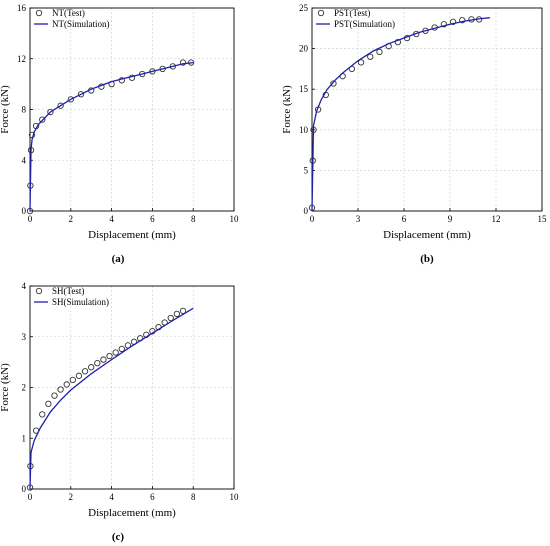 This screenshot has height=546, width=550. I want to click on y-tick-label: 15, so click(304, 89).